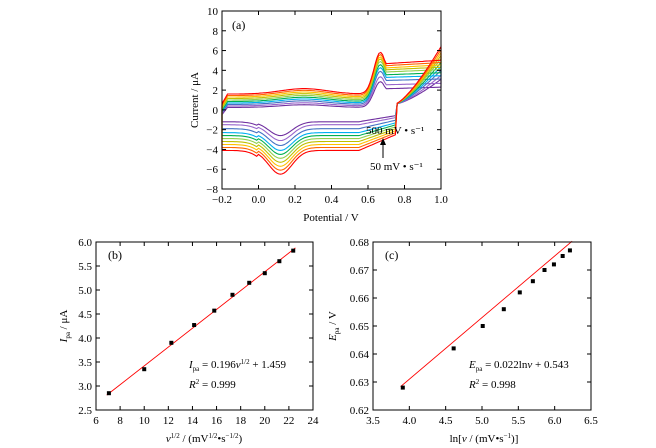 The width and height of the screenshot is (656, 448). I want to click on x-tick-label: 0.0, so click(259, 200).